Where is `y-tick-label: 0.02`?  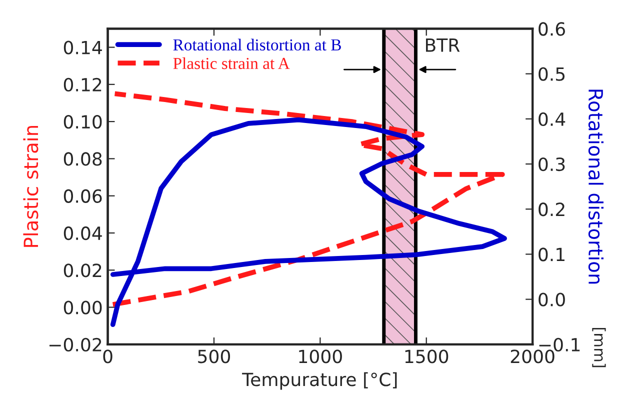
y-tick-label: 0.02 is located at coordinates (83, 271).